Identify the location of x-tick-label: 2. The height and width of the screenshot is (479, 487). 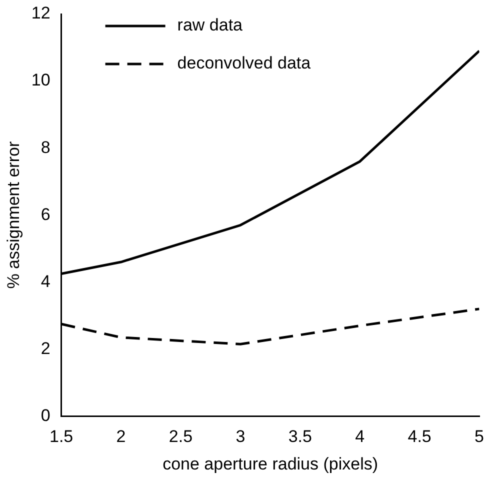
(121, 436).